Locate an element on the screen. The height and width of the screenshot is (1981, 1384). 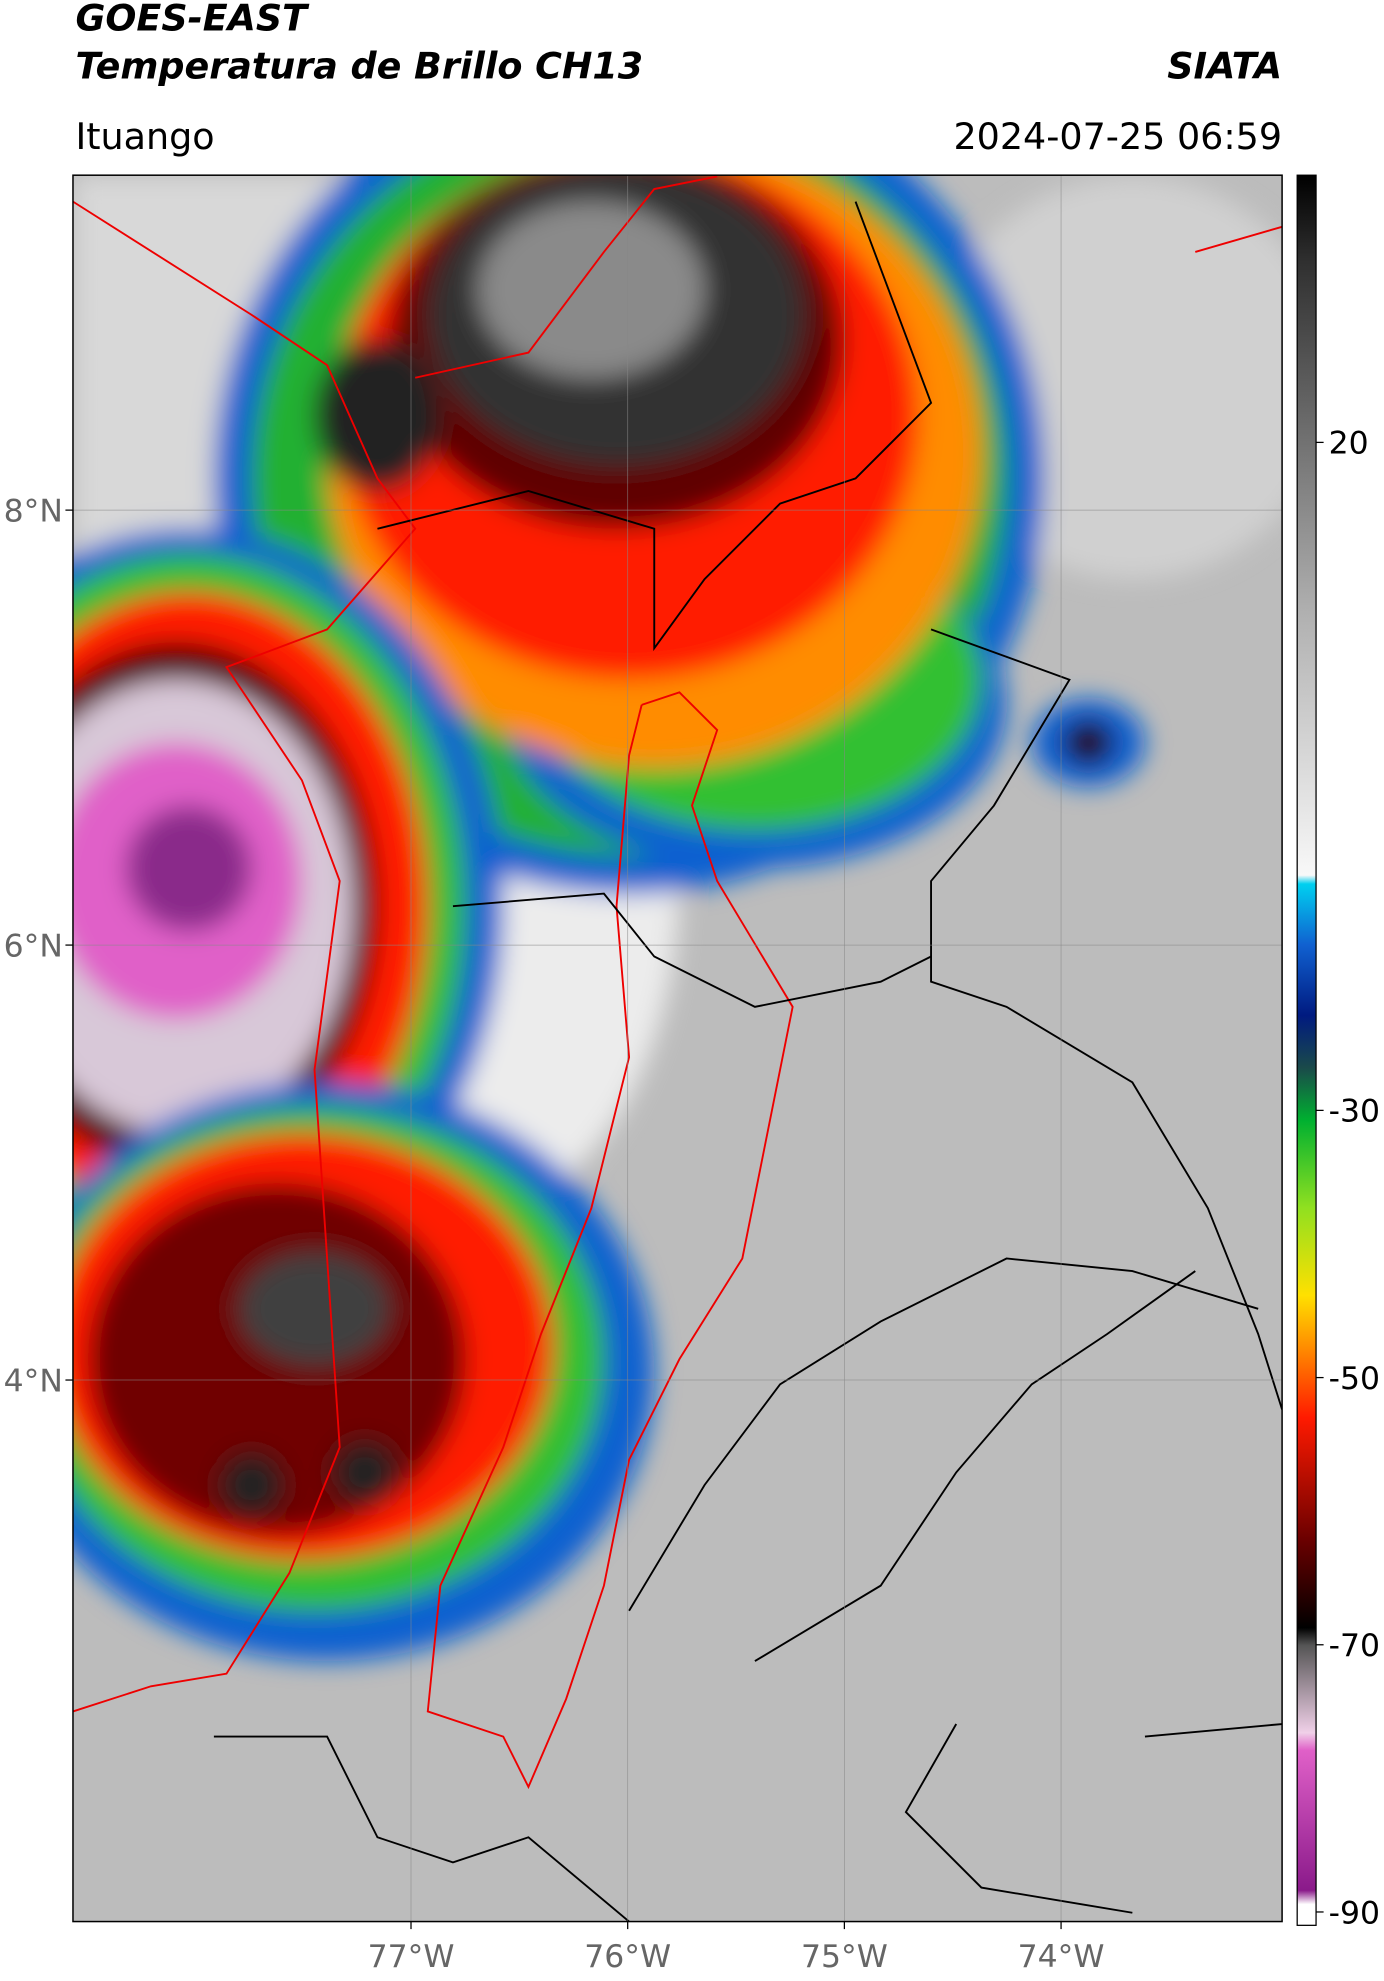
colorbar-tick-label: -90 is located at coordinates (1354, 1913).